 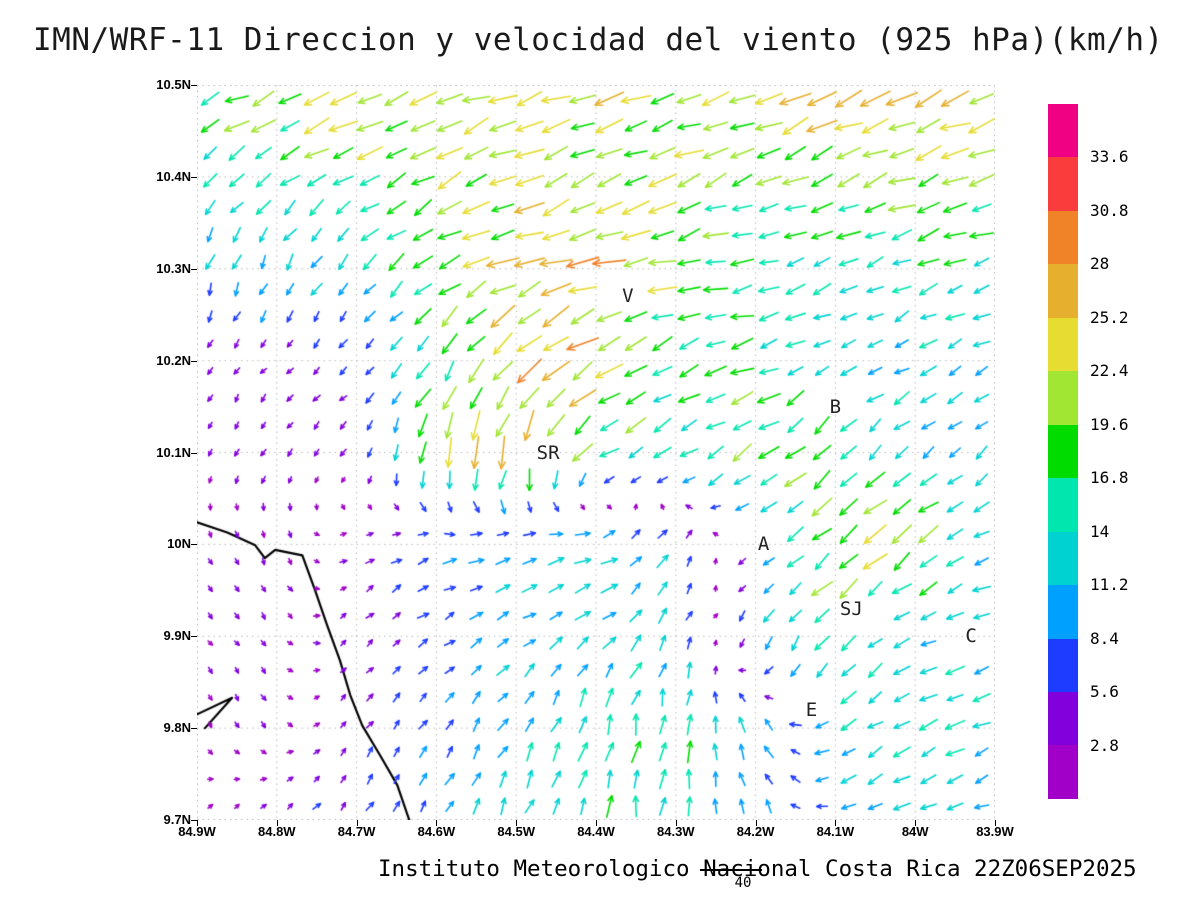 I want to click on x-tick-label: 84.7W, so click(x=356, y=831).